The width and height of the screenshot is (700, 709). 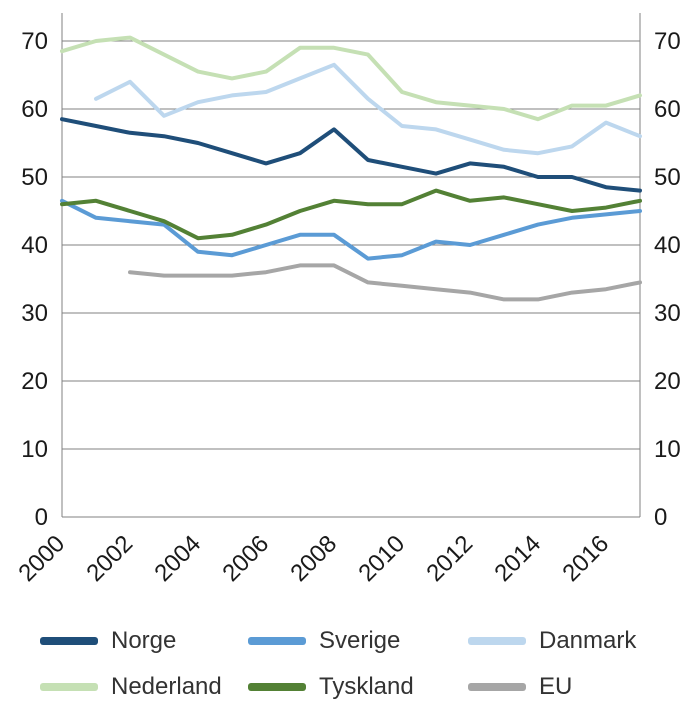 What do you see at coordinates (41, 558) in the screenshot?
I see `svg-text: 2000` at bounding box center [41, 558].